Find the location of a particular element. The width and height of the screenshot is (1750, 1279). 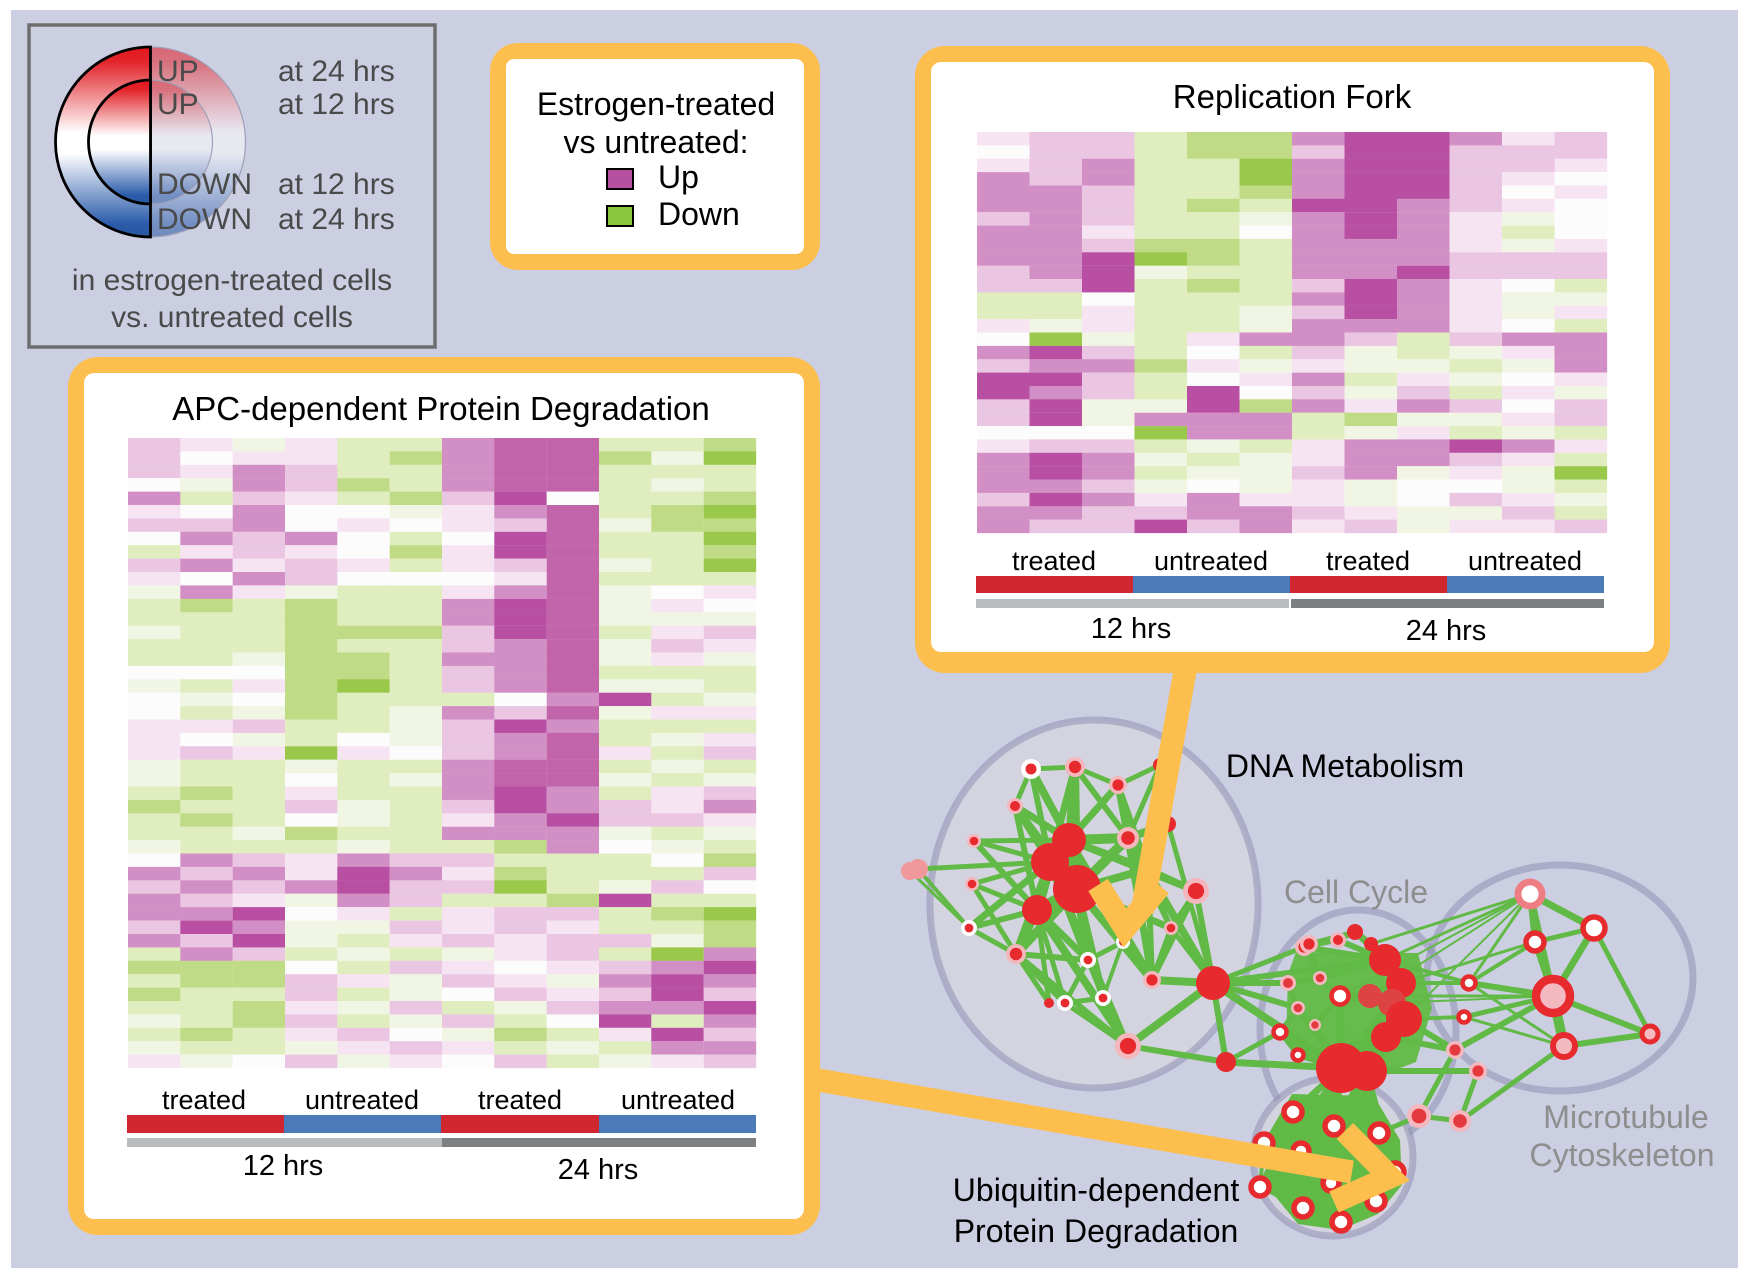

svg-text: Cell Cycle is located at coordinates (1356, 892).